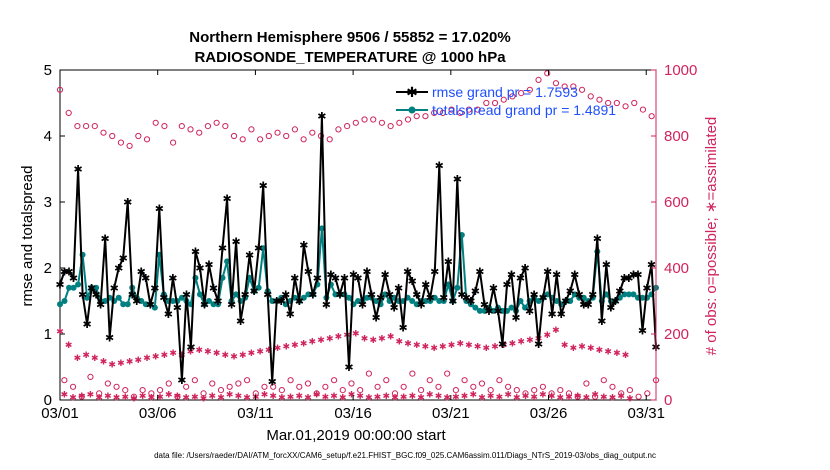 The height and width of the screenshot is (470, 830). I want to click on x-tick-label: 03/06, so click(158, 413).